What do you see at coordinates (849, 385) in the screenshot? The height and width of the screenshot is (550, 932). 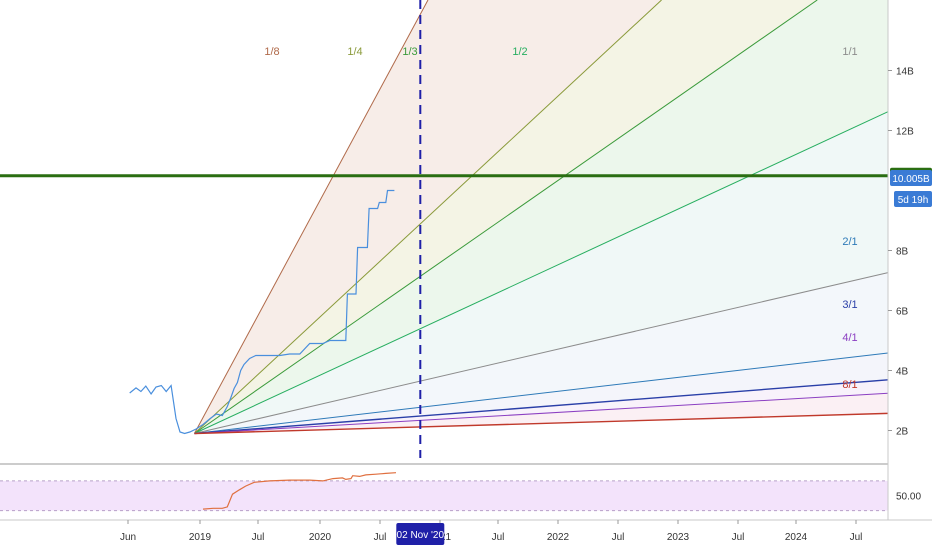 I see `fan-label-8-1: 8/1` at bounding box center [849, 385].